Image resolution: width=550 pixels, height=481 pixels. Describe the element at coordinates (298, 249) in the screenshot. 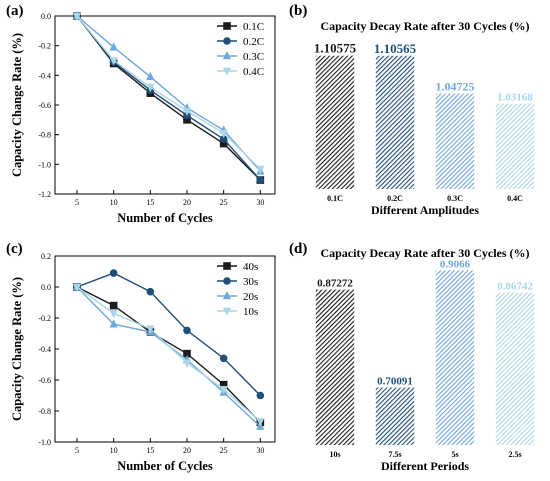

I see `panel-label-d: (d)` at that location.